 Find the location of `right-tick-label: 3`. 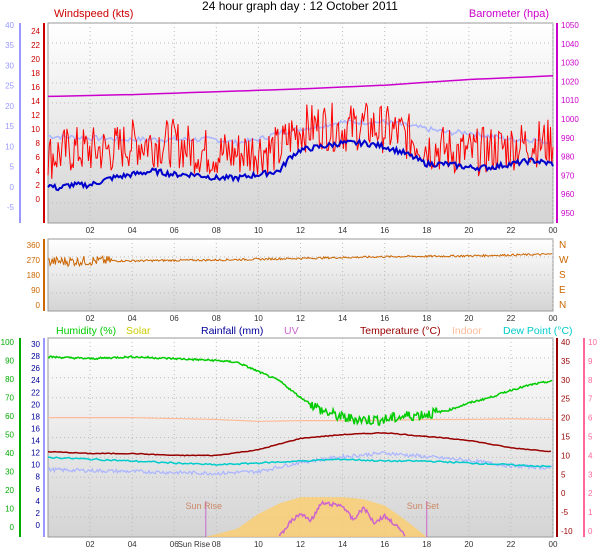

right-tick-label: 3 is located at coordinates (590, 474).